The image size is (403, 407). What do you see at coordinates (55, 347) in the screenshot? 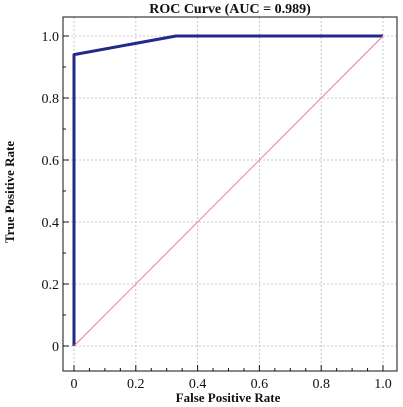
I see `y-tick-label: 0` at bounding box center [55, 347].